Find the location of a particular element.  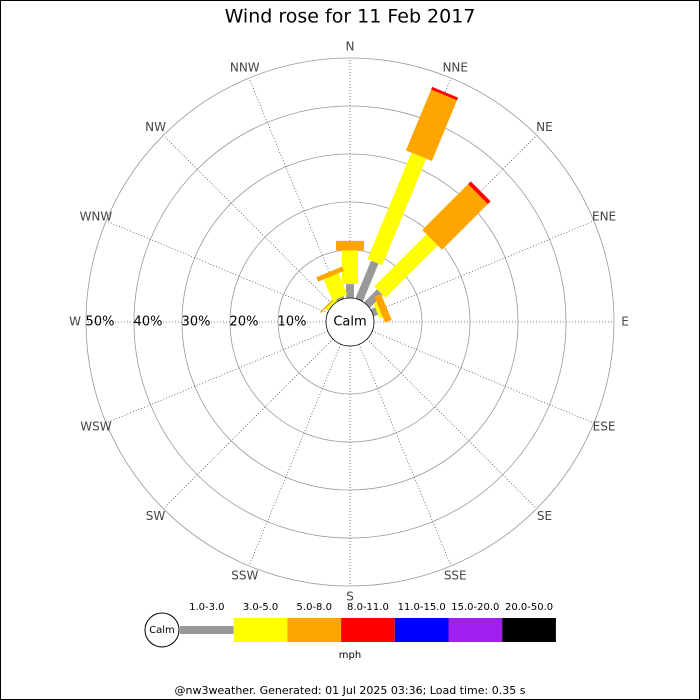

direction-label: WNW is located at coordinates (96, 216).